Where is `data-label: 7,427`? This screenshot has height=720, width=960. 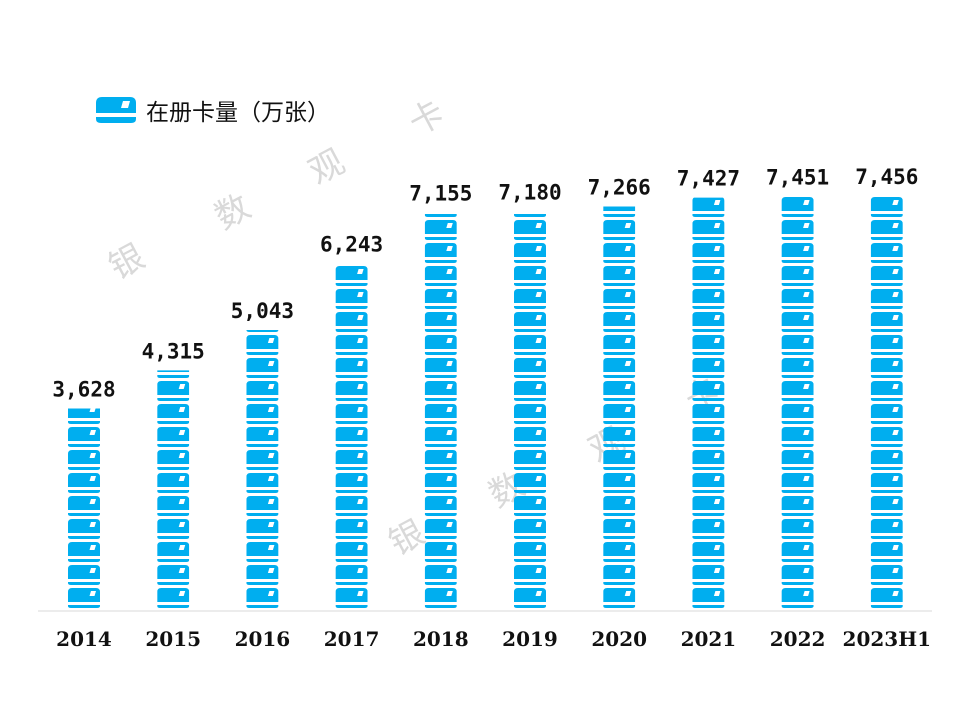 data-label: 7,427 is located at coordinates (708, 179).